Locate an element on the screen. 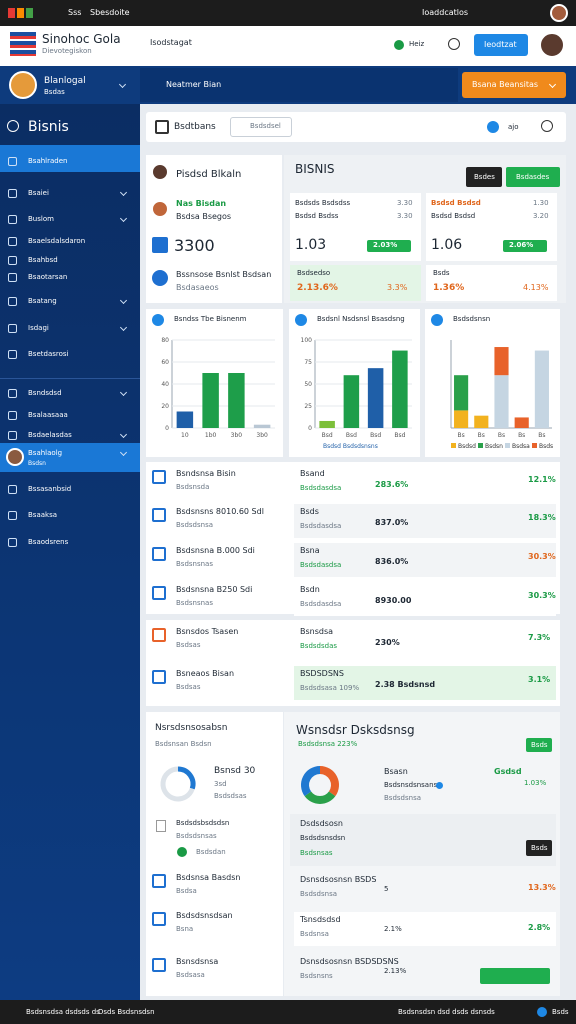 This screenshot has width=576, height=1024. section-title: Dsdsdsosn is located at coordinates (321, 823).